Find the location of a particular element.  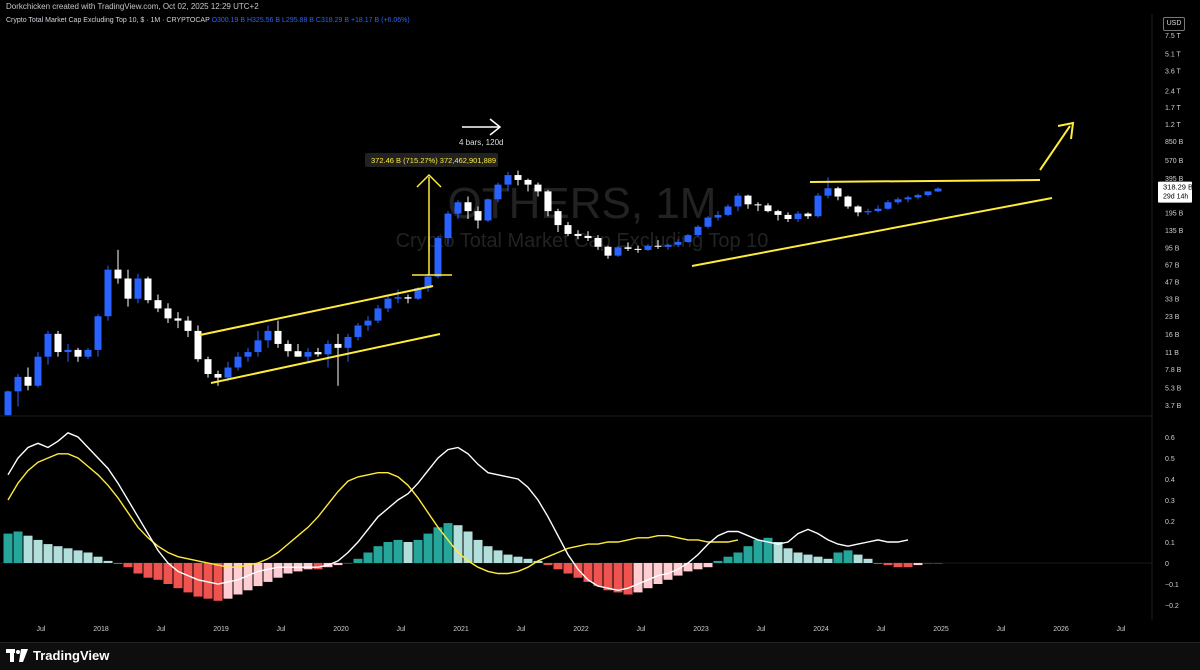

measure-label: 372.46 B (715.27%) 372,462,901,889 is located at coordinates (431, 160).